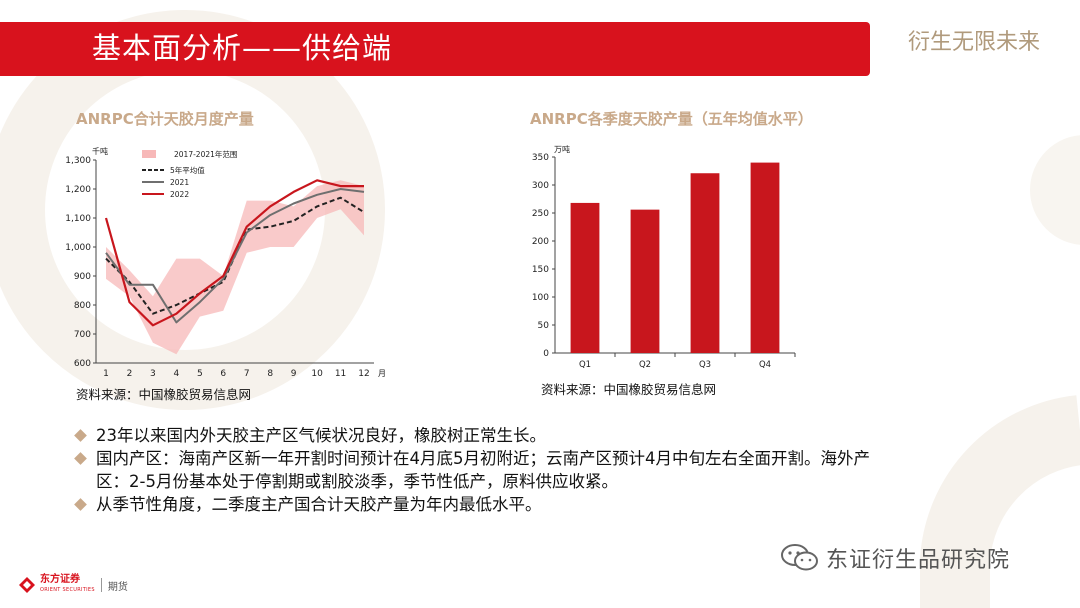 This screenshot has width=1080, height=608. I want to click on x-tick-label: 6, so click(223, 374).